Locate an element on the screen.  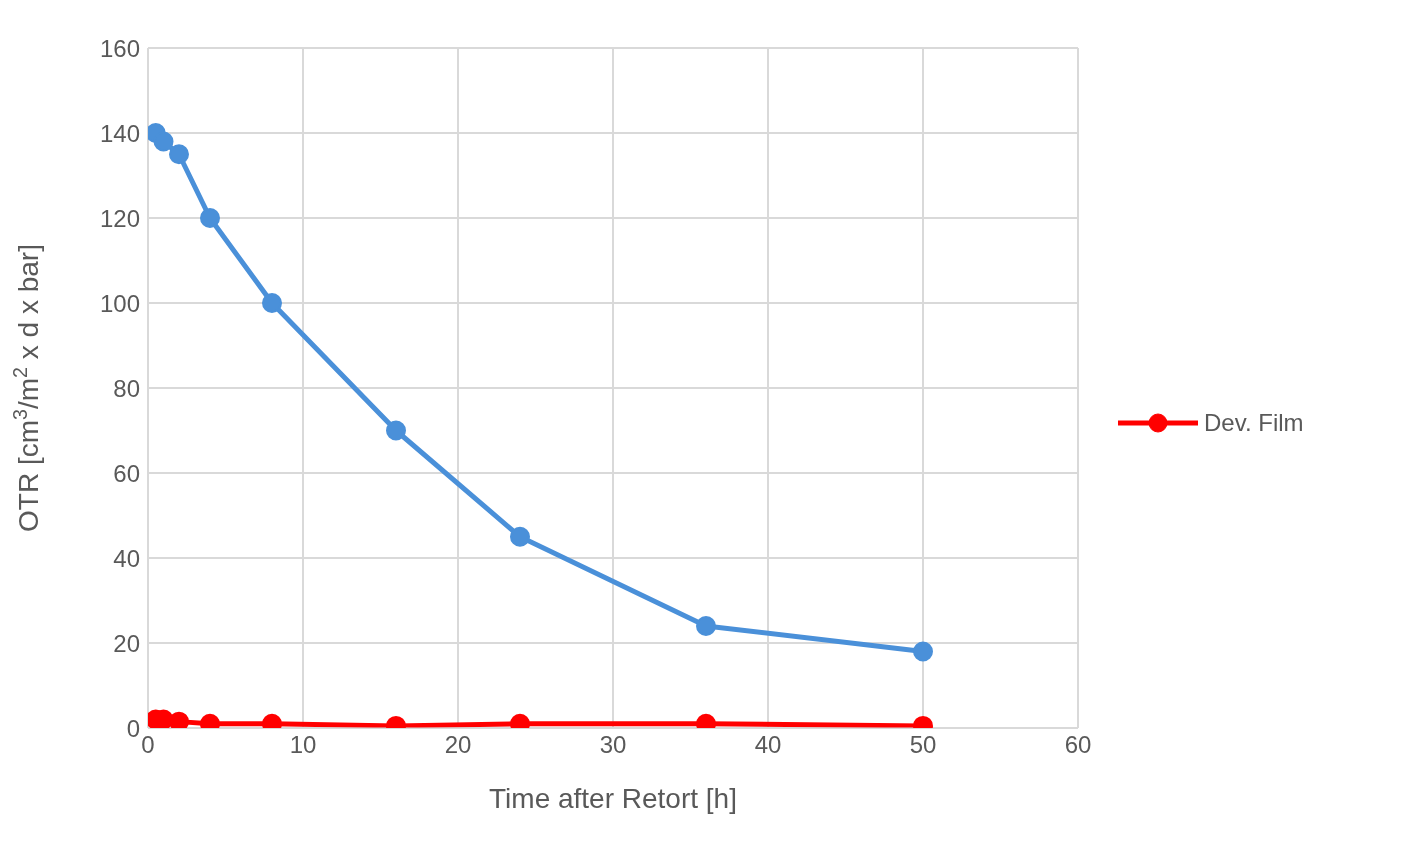
x-tick-label: 50 is located at coordinates (923, 745).